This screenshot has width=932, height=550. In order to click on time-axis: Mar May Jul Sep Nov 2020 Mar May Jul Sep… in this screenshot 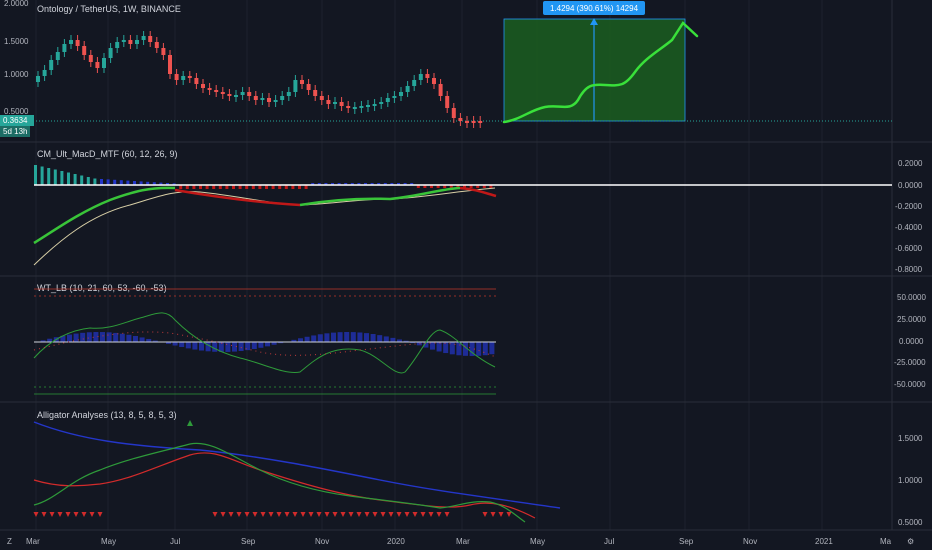, I will do `click(459, 541)`.